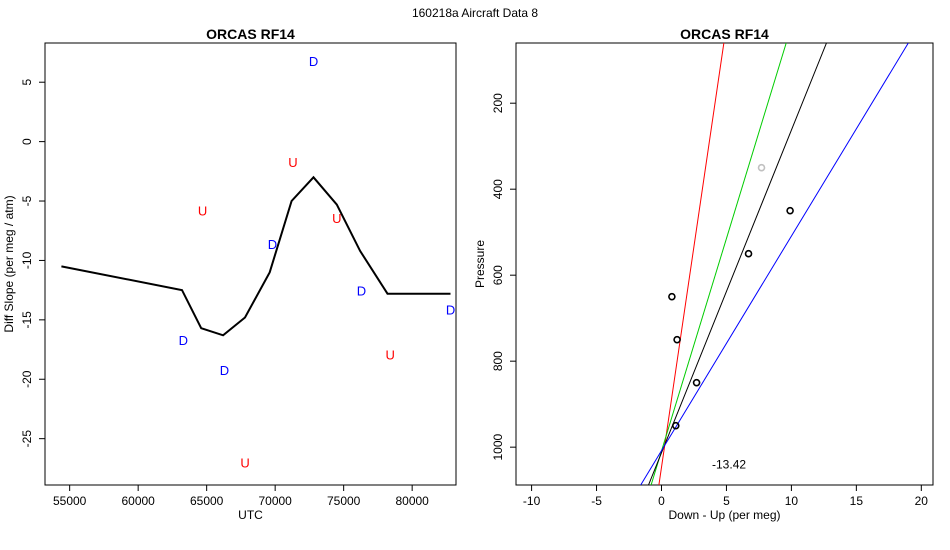 Image resolution: width=950 pixels, height=550 pixels. I want to click on left-x-tick-label: 75000, so click(344, 501).